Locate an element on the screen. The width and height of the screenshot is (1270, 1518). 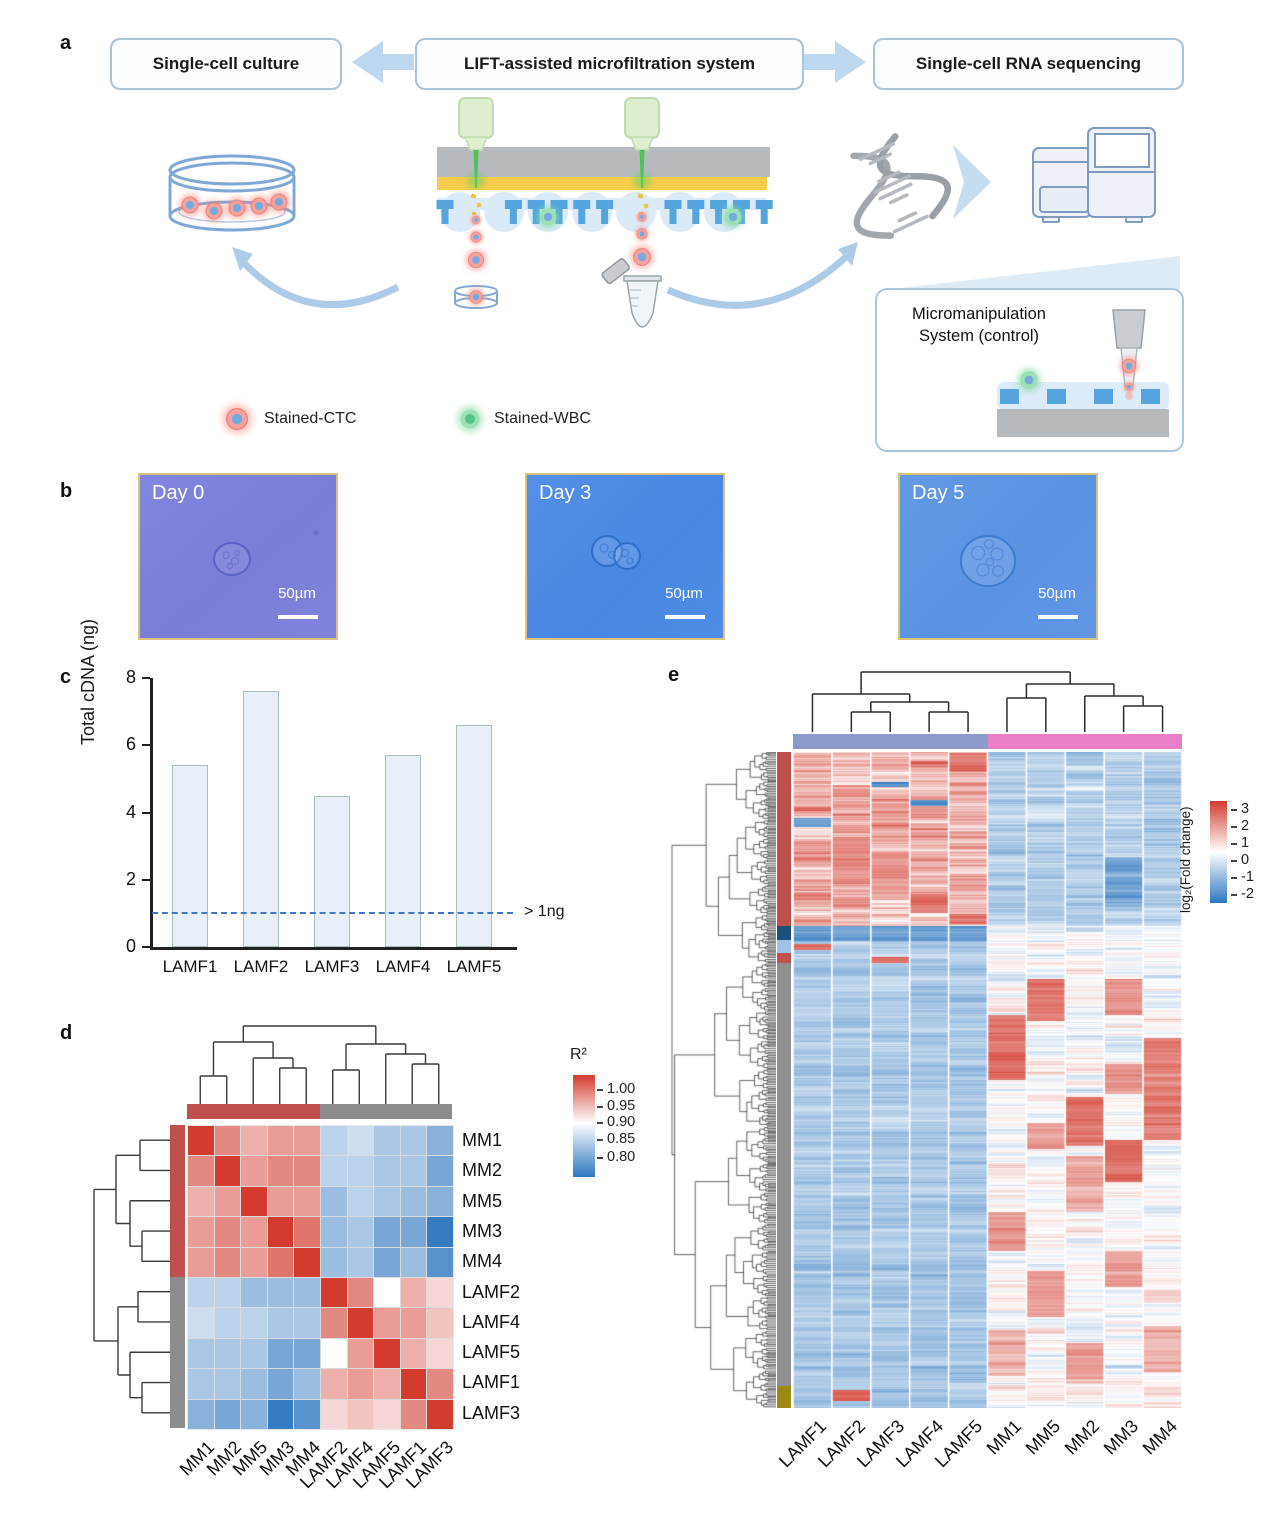
colorbar-tick-label: -1 is located at coordinates (1247, 877).